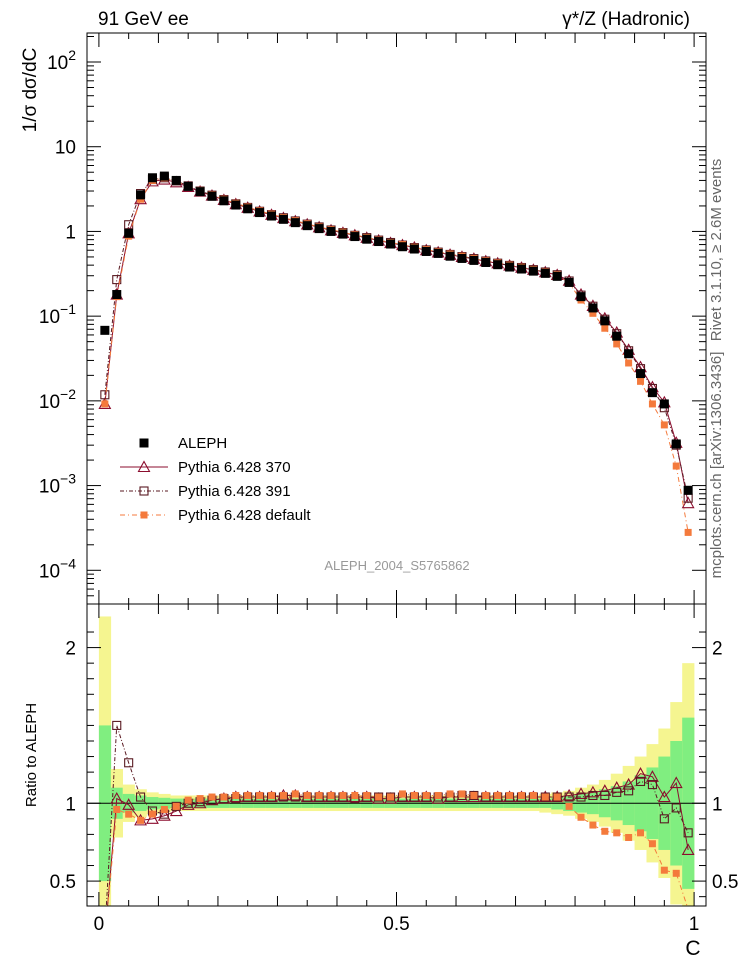  What do you see at coordinates (57, 484) in the screenshot?
I see `main-ytick-label: 10⁻³` at bounding box center [57, 484].